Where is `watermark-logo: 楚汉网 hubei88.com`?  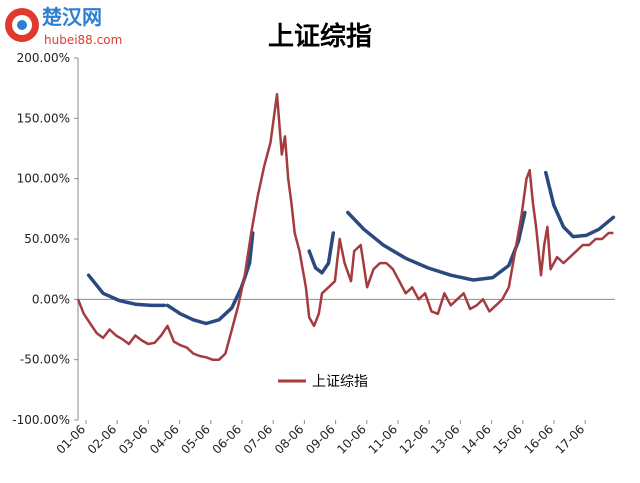
watermark-logo: 楚汉网 hubei88.com is located at coordinates (63, 26).